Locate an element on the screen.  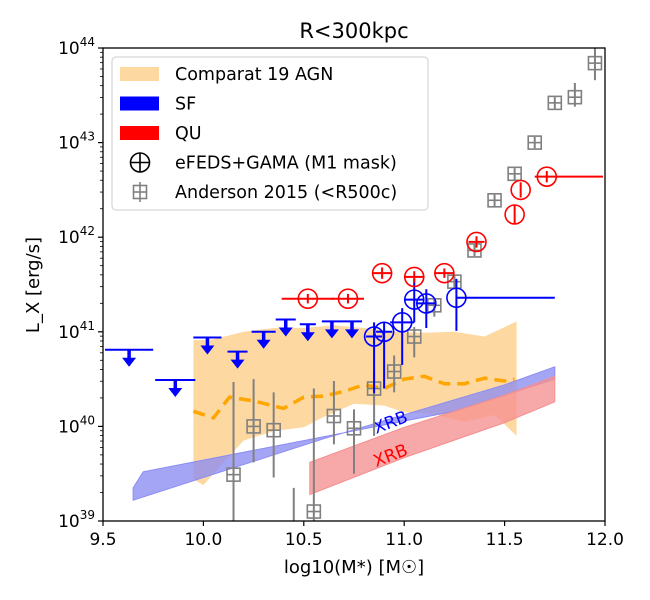
y-tick-label: 1042 is located at coordinates (76, 236).